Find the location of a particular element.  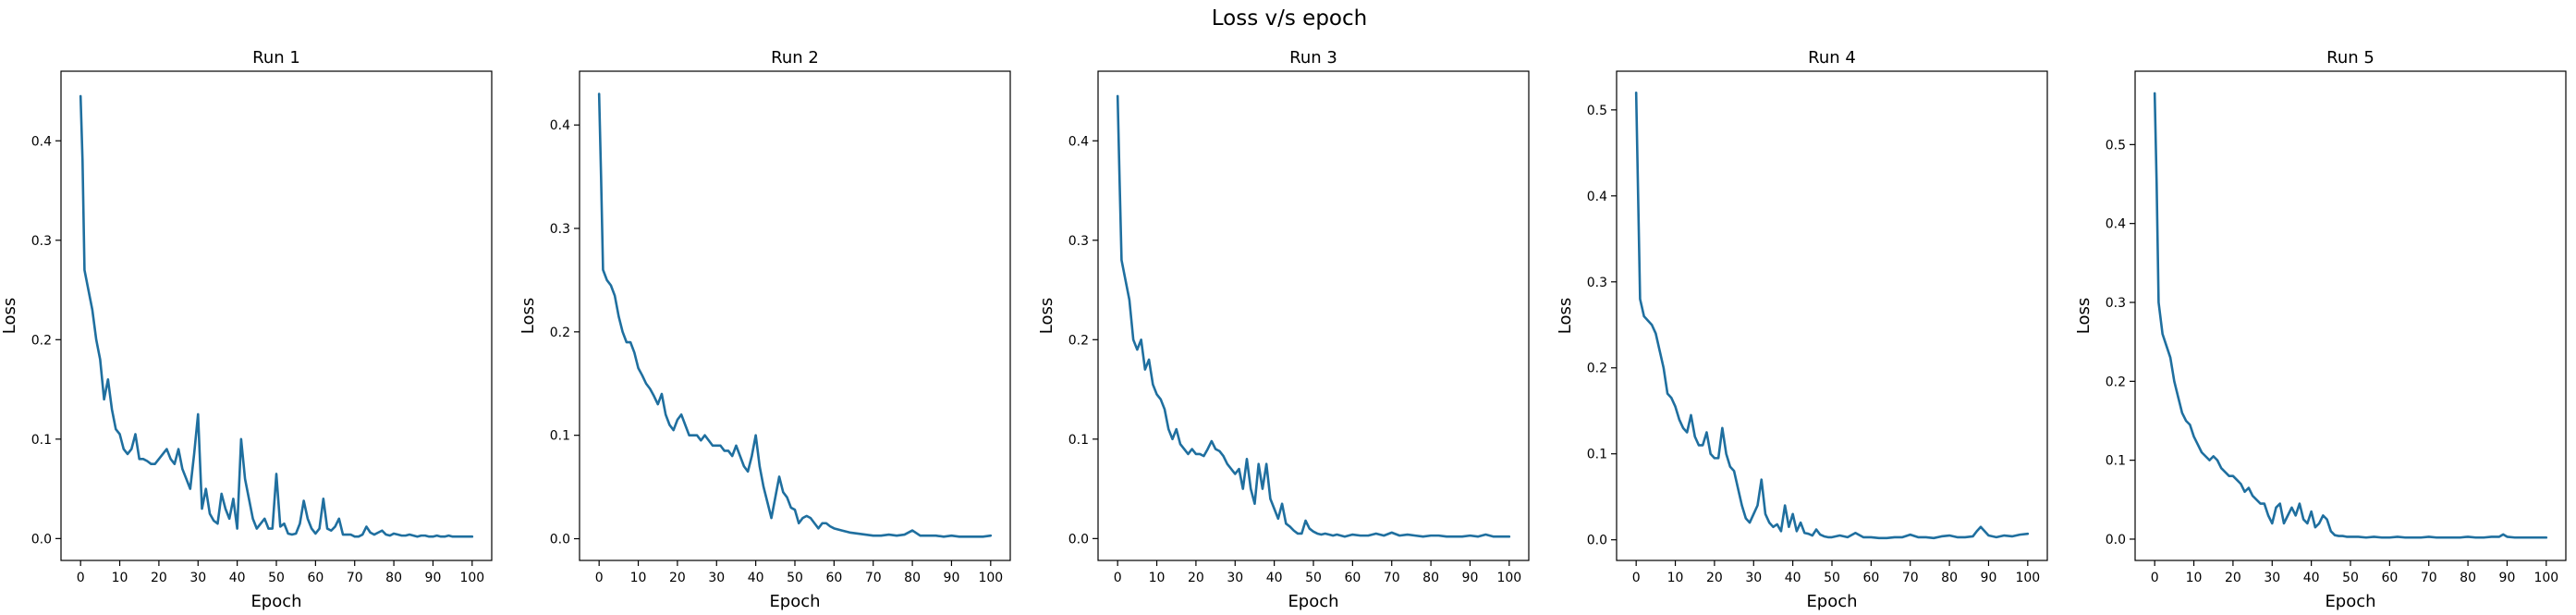

subplot-title: Run 5 is located at coordinates (2350, 58).